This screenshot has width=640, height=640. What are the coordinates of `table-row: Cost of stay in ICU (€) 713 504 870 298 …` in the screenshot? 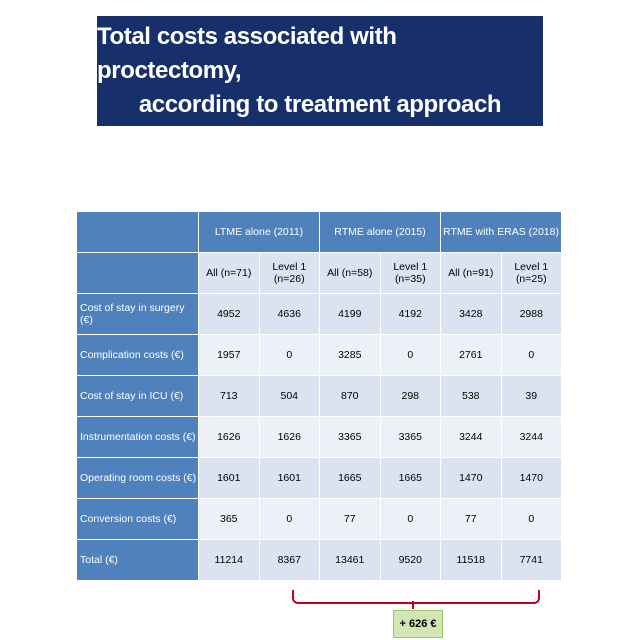 It's located at (320, 396).